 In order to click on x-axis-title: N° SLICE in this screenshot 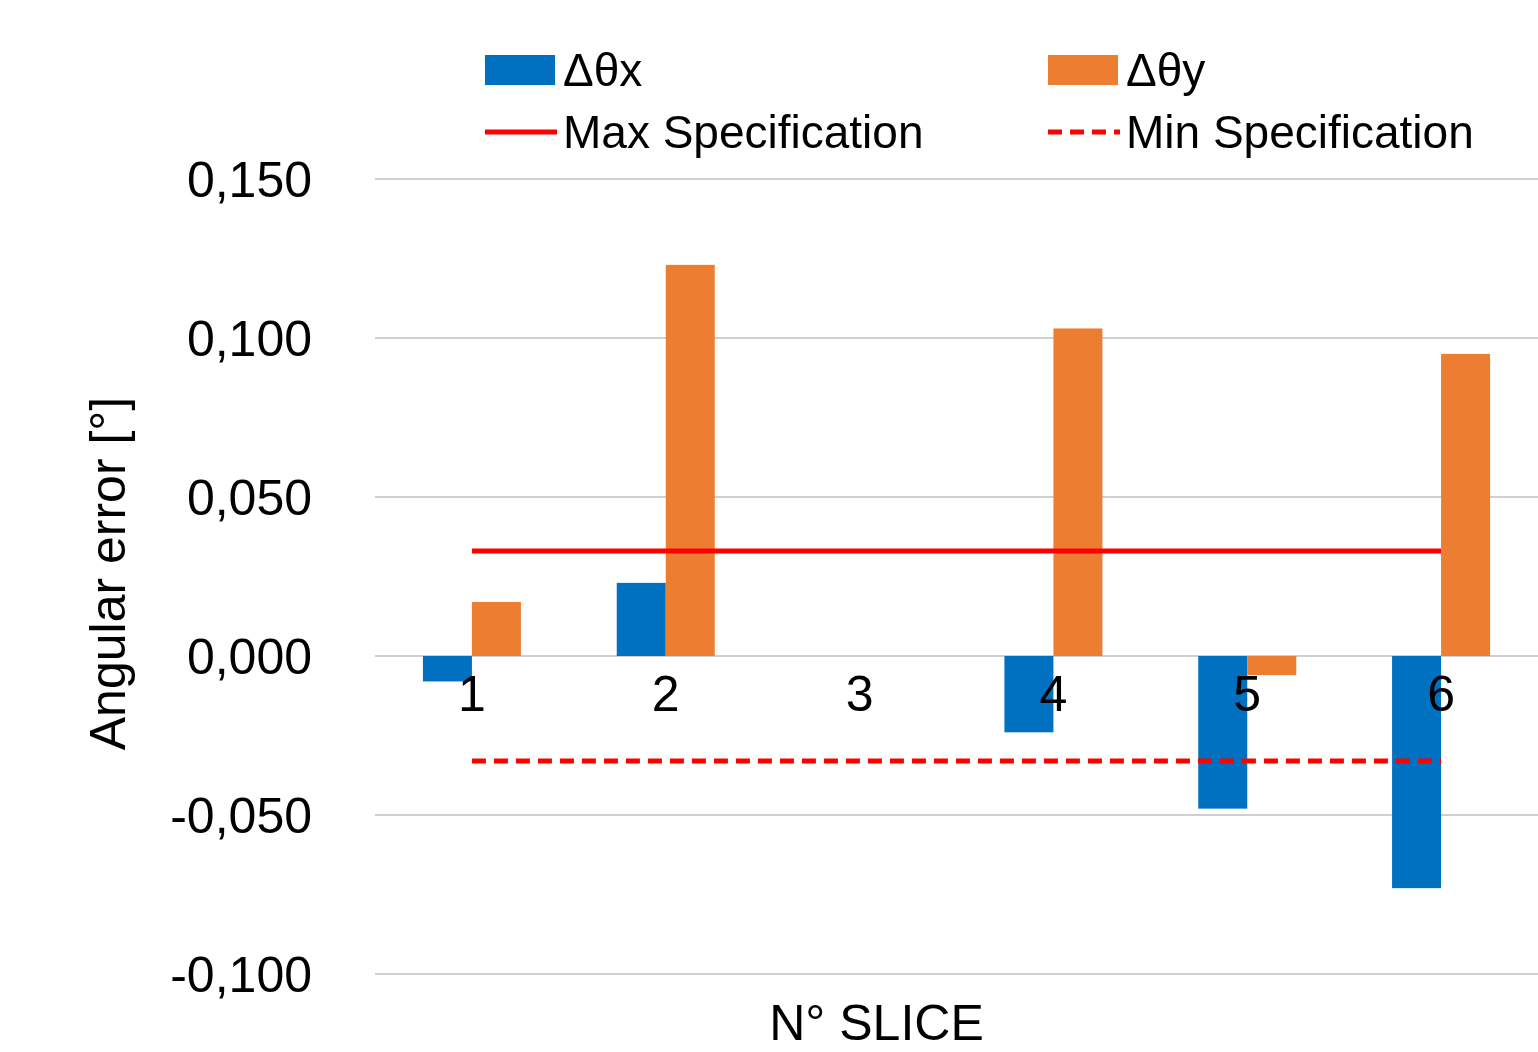, I will do `click(876, 1023)`.